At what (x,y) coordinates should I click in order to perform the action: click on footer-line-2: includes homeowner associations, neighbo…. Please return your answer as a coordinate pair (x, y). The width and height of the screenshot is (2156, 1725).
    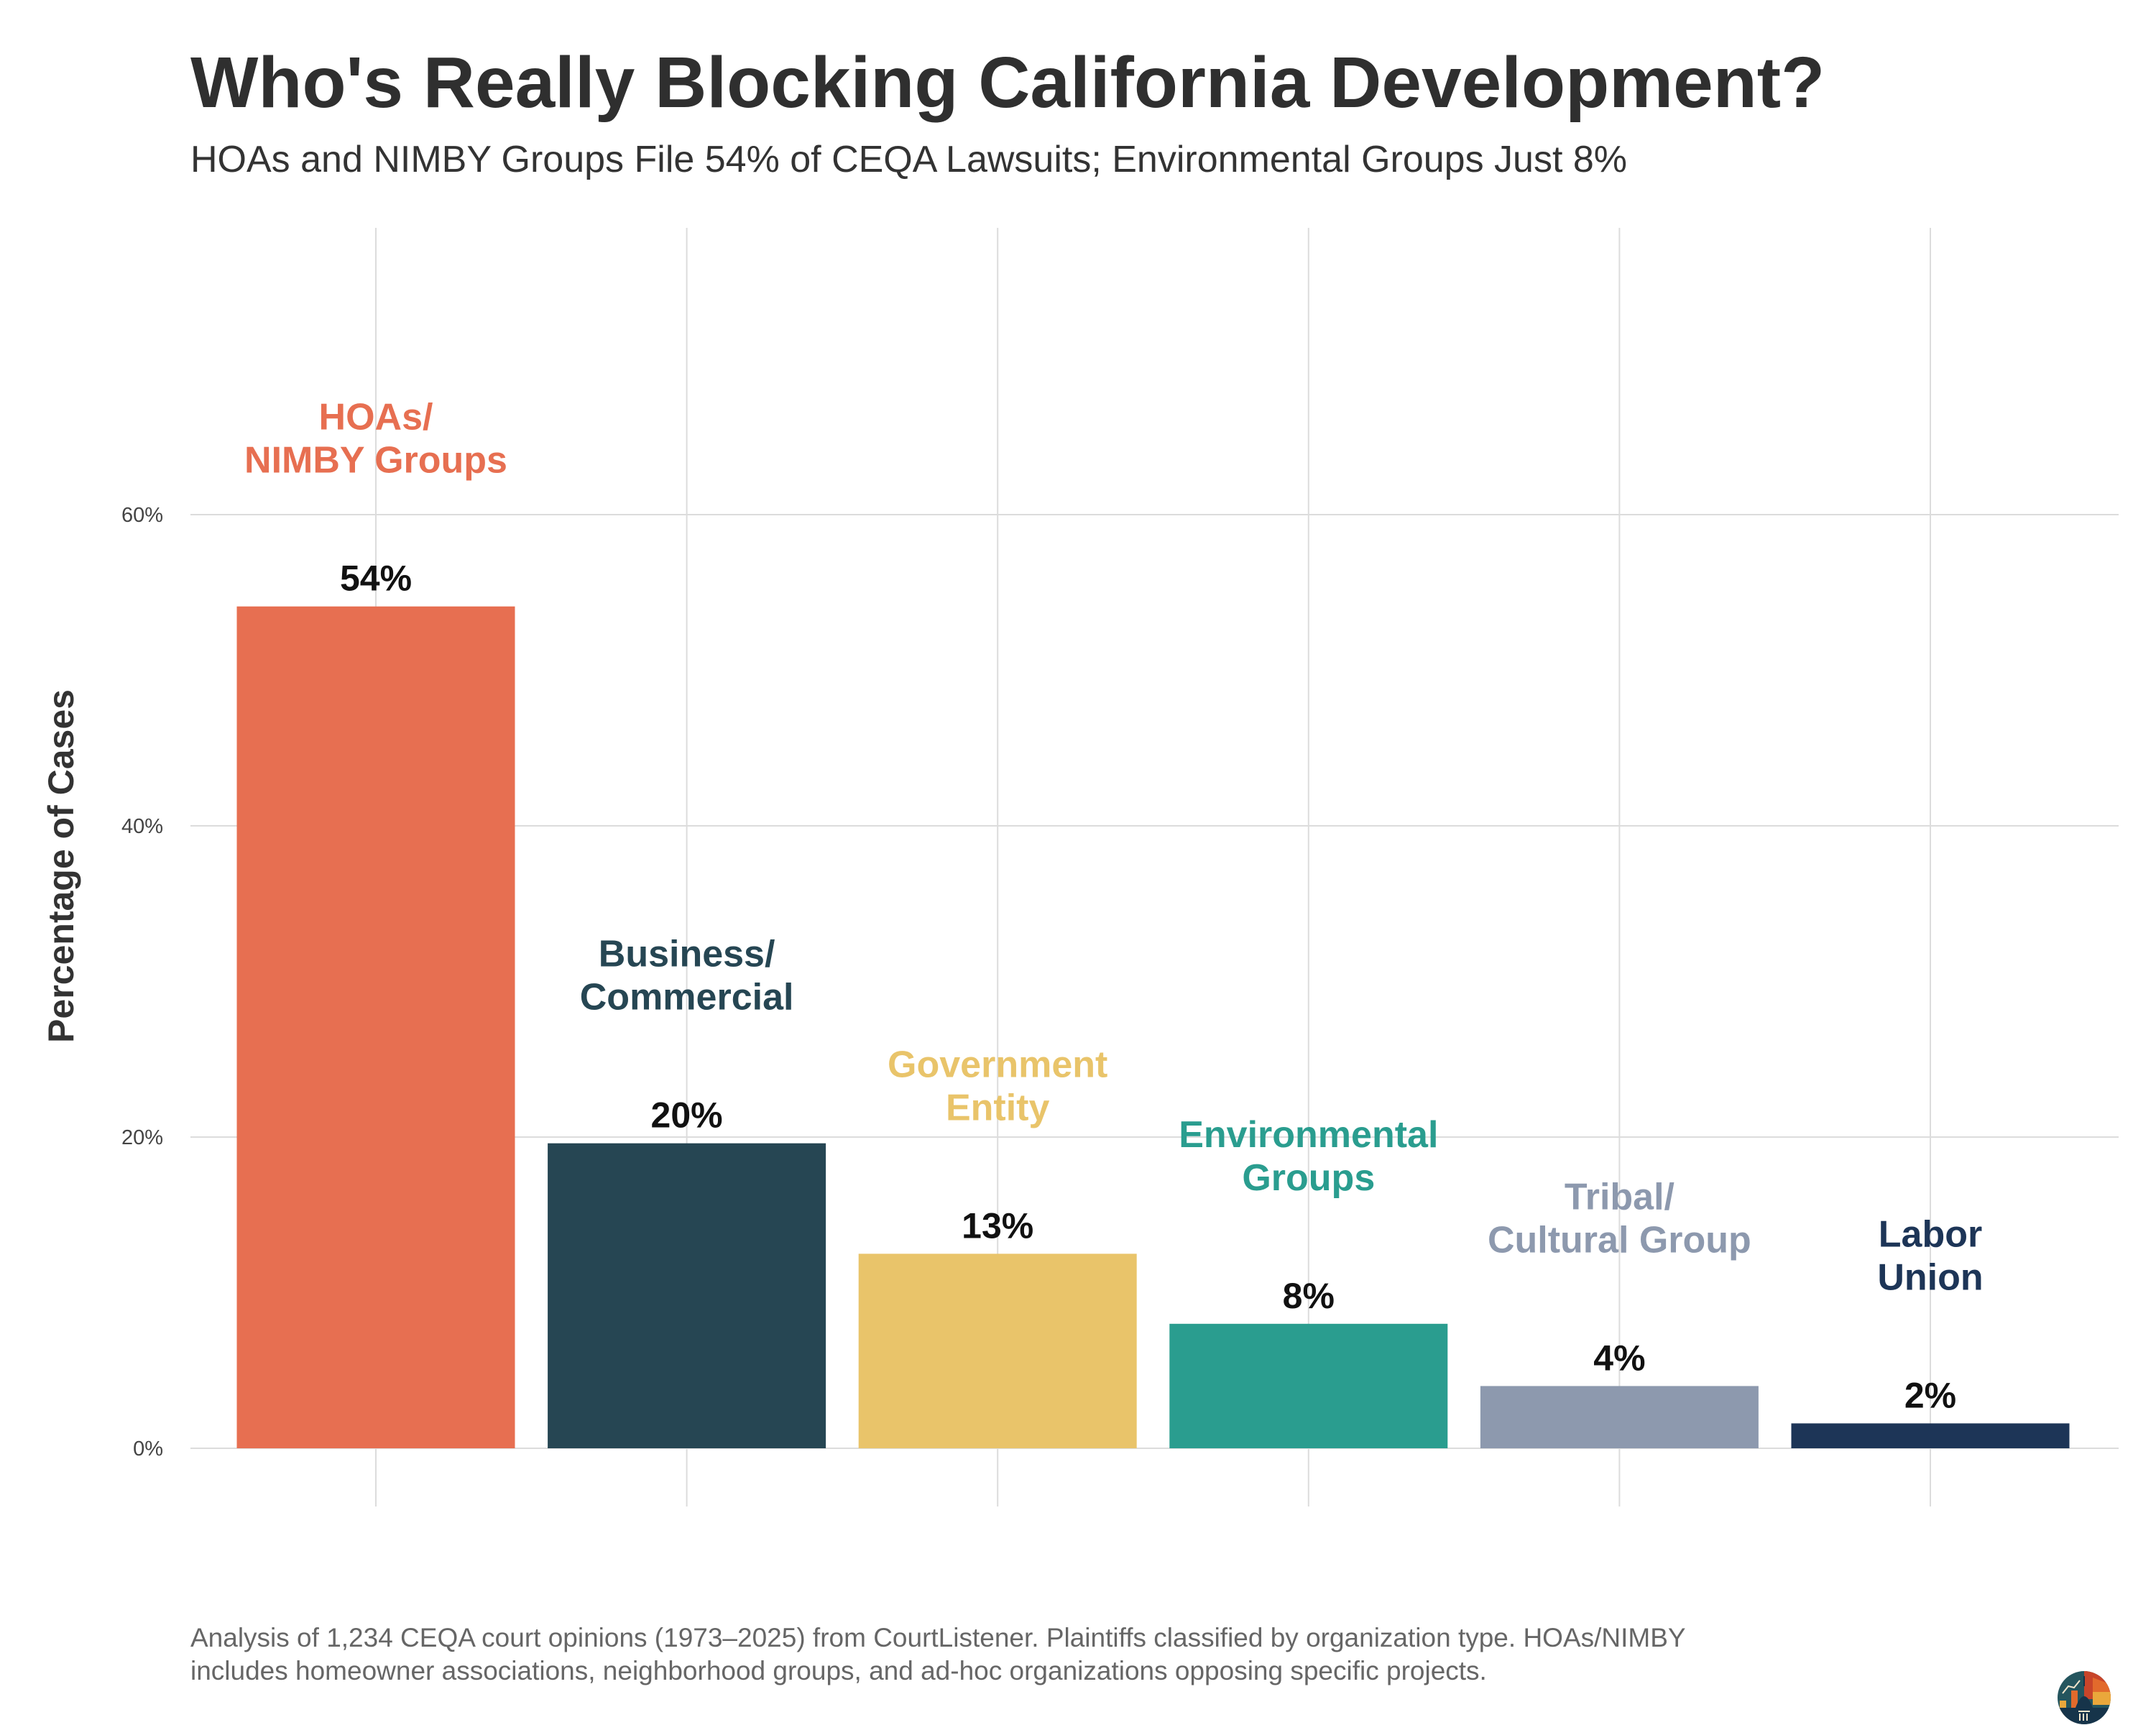
    Looking at the image, I should click on (838, 1670).